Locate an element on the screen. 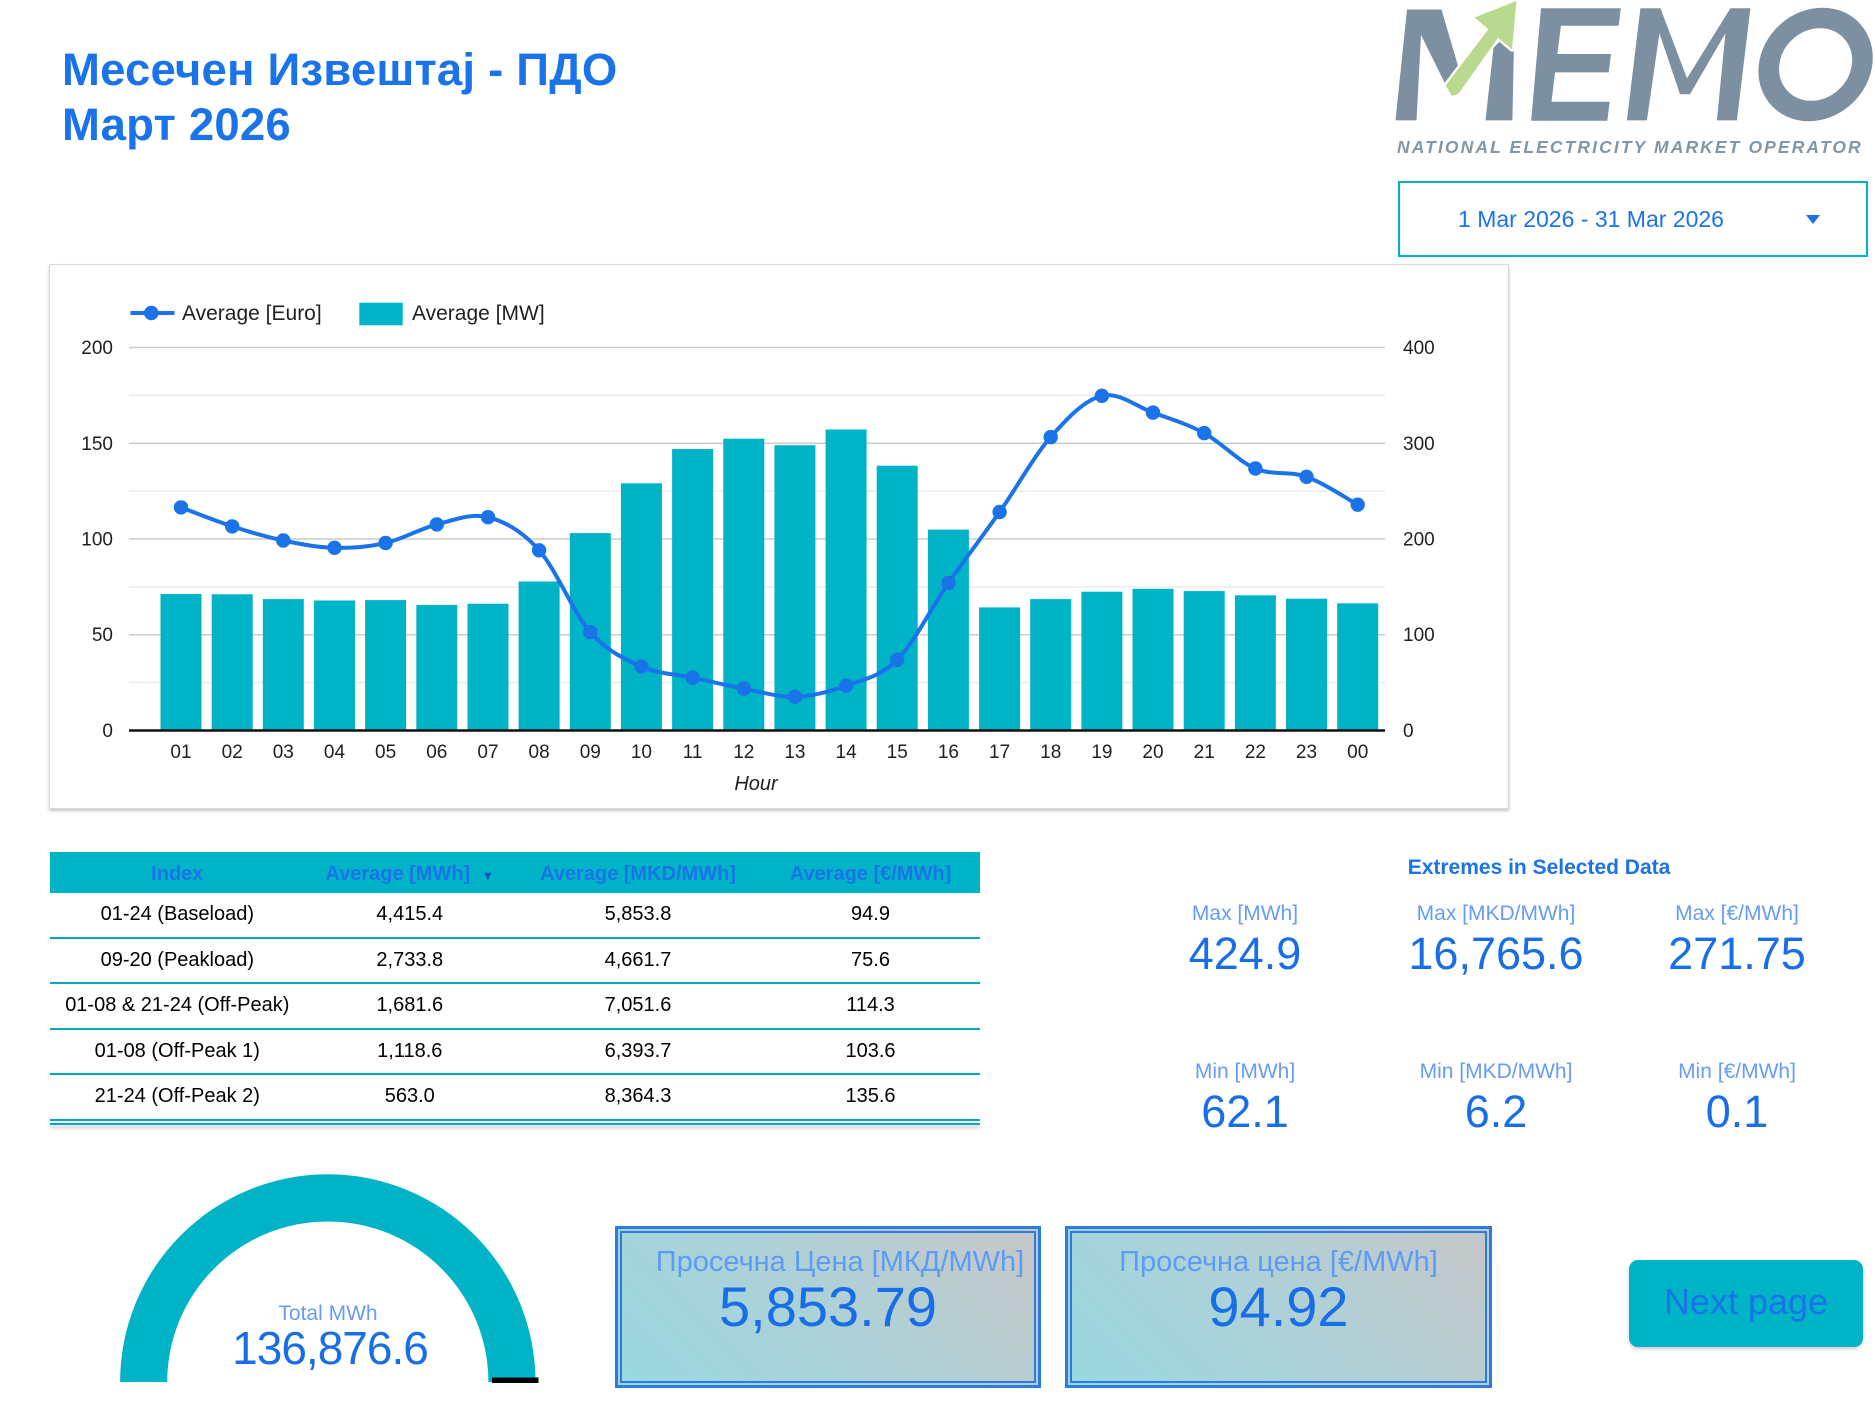  svg-text: 23 is located at coordinates (1306, 752).